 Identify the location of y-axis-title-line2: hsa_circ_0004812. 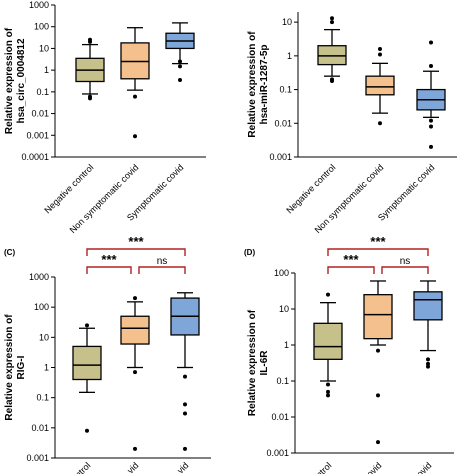
(21, 81).